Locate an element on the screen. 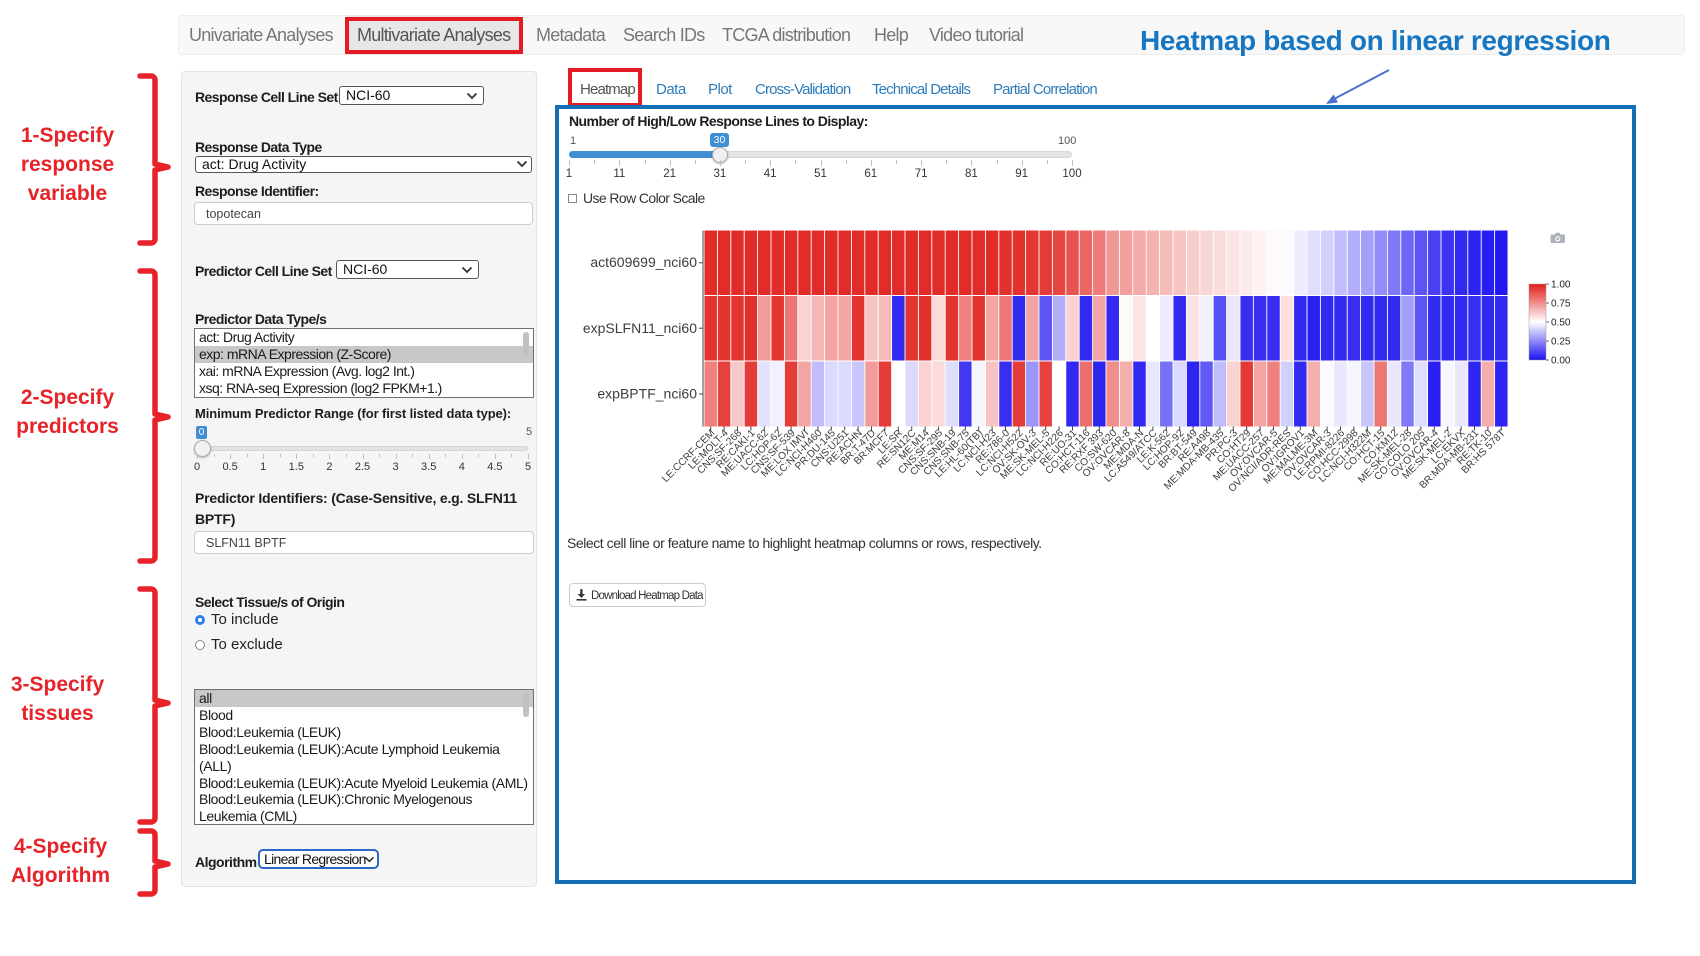 The width and height of the screenshot is (1700, 956). svg-text: expBPTF_nci60 is located at coordinates (647, 394).